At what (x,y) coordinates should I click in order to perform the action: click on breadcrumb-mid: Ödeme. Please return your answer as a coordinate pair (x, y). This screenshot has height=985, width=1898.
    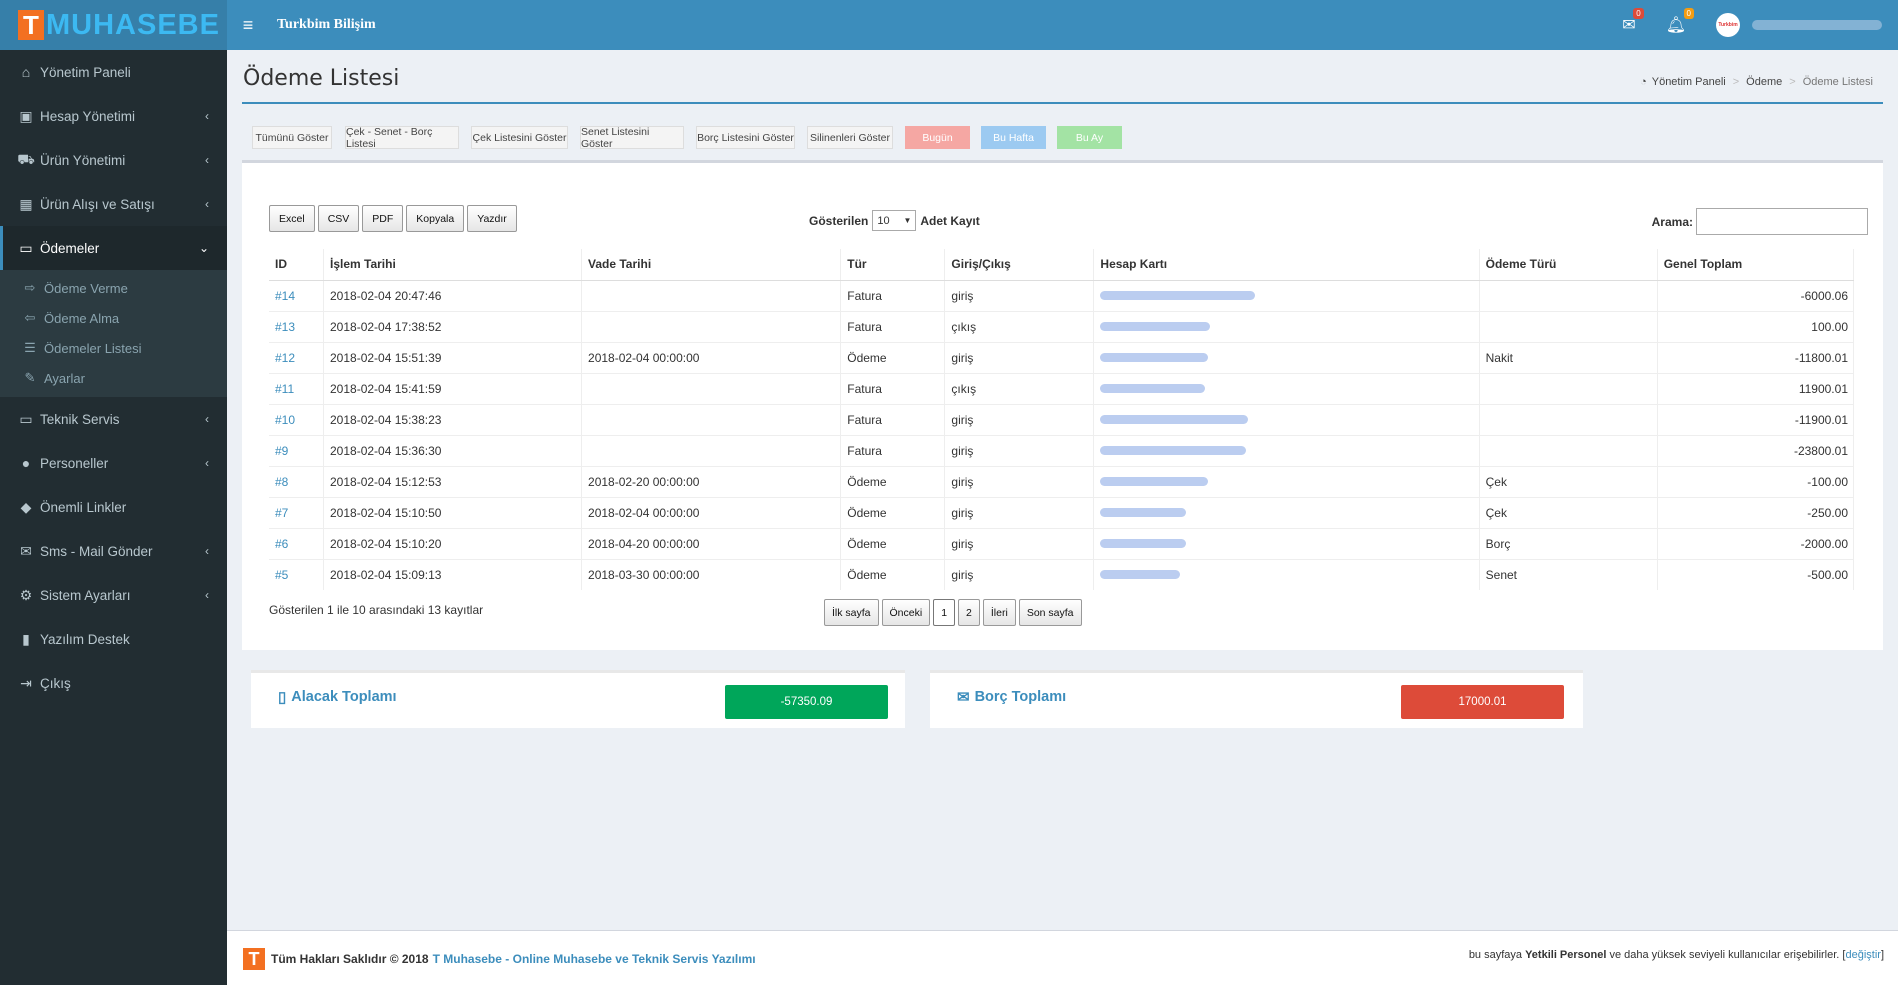
    Looking at the image, I should click on (1764, 82).